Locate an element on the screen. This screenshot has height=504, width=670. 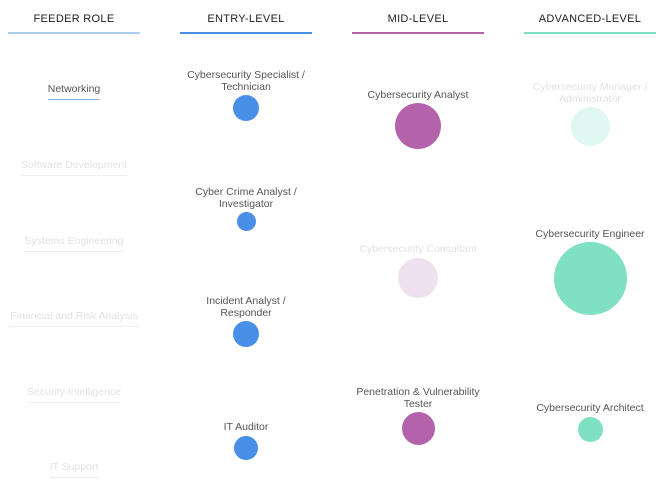
mid-role-pentester-label: Penetration & Vulnerability Tester is located at coordinates (418, 398).